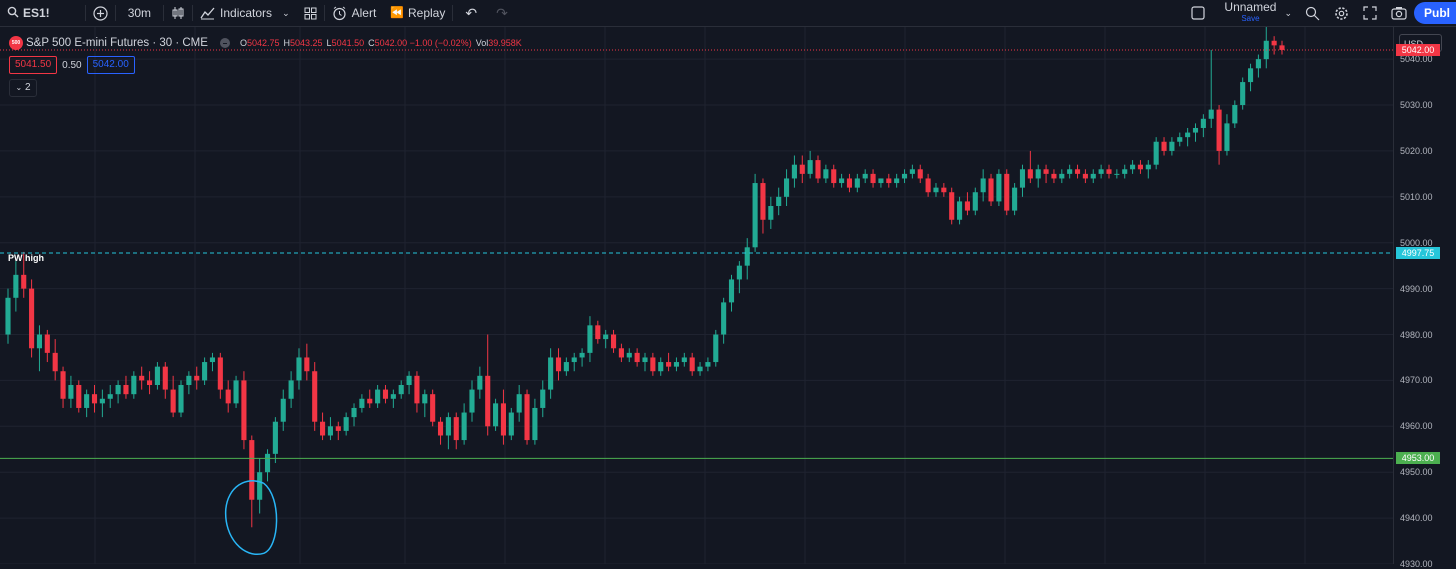 The height and width of the screenshot is (569, 1456). I want to click on close-key: C, so click(371, 43).